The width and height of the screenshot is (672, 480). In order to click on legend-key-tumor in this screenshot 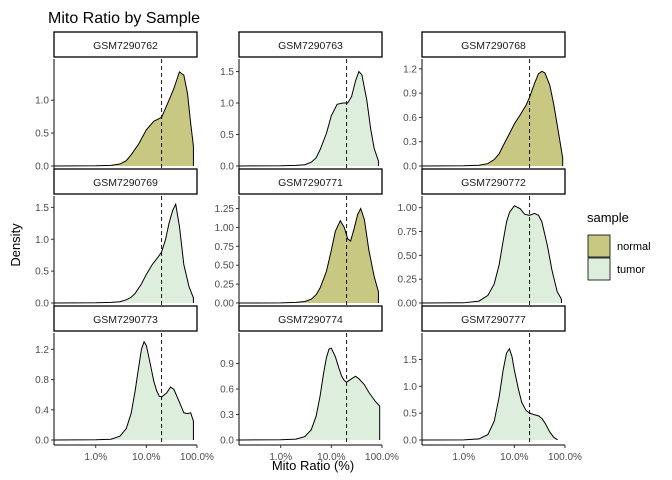, I will do `click(599, 269)`.